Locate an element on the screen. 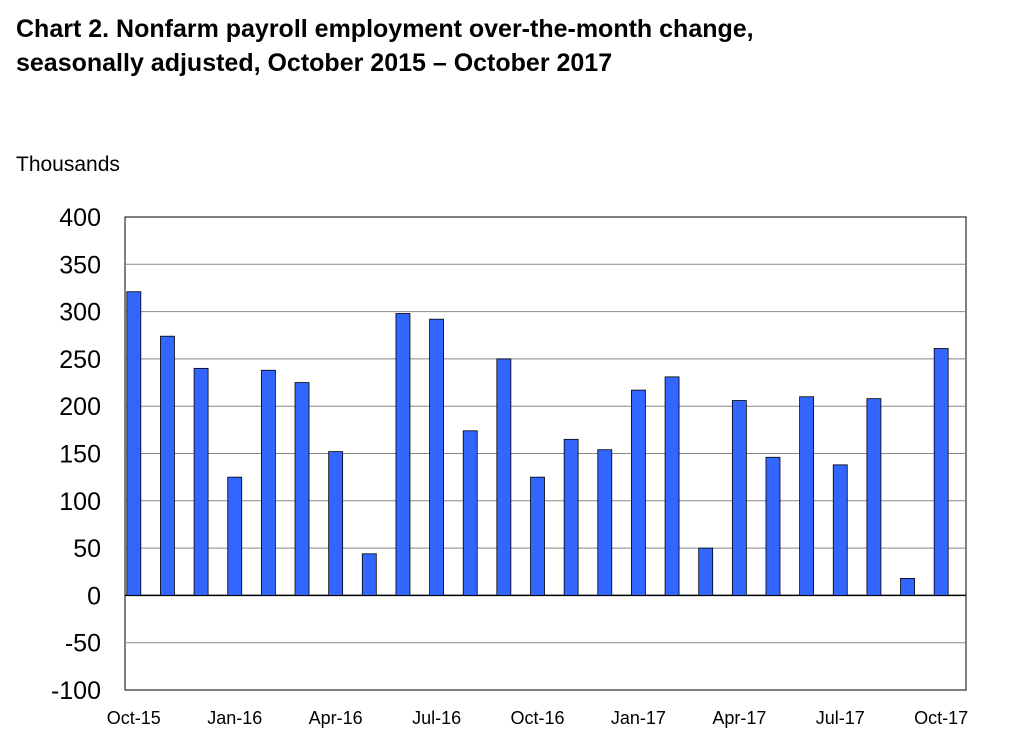 This screenshot has width=1024, height=743. y-tick-label: -50 is located at coordinates (83, 644).